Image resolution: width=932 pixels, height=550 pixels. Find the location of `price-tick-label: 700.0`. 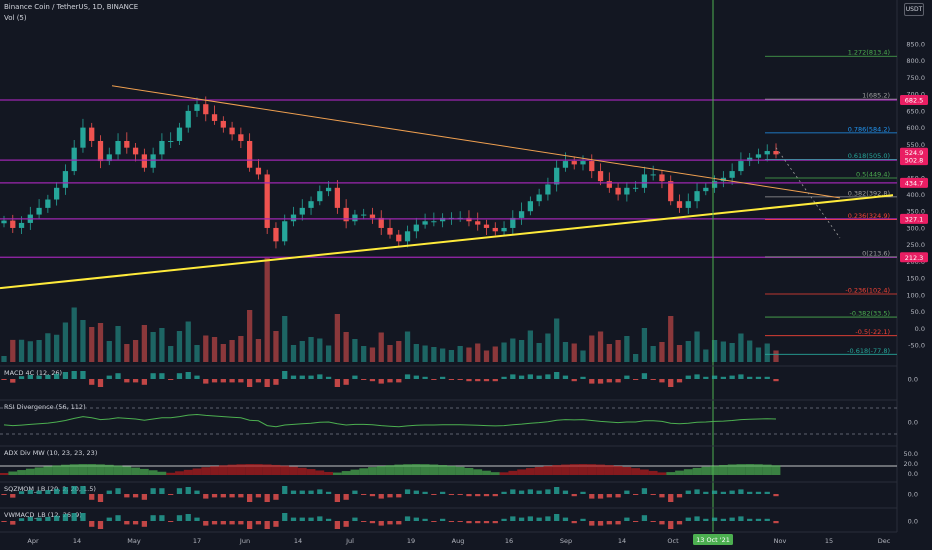

price-tick-label: 700.0 is located at coordinates (915, 95).